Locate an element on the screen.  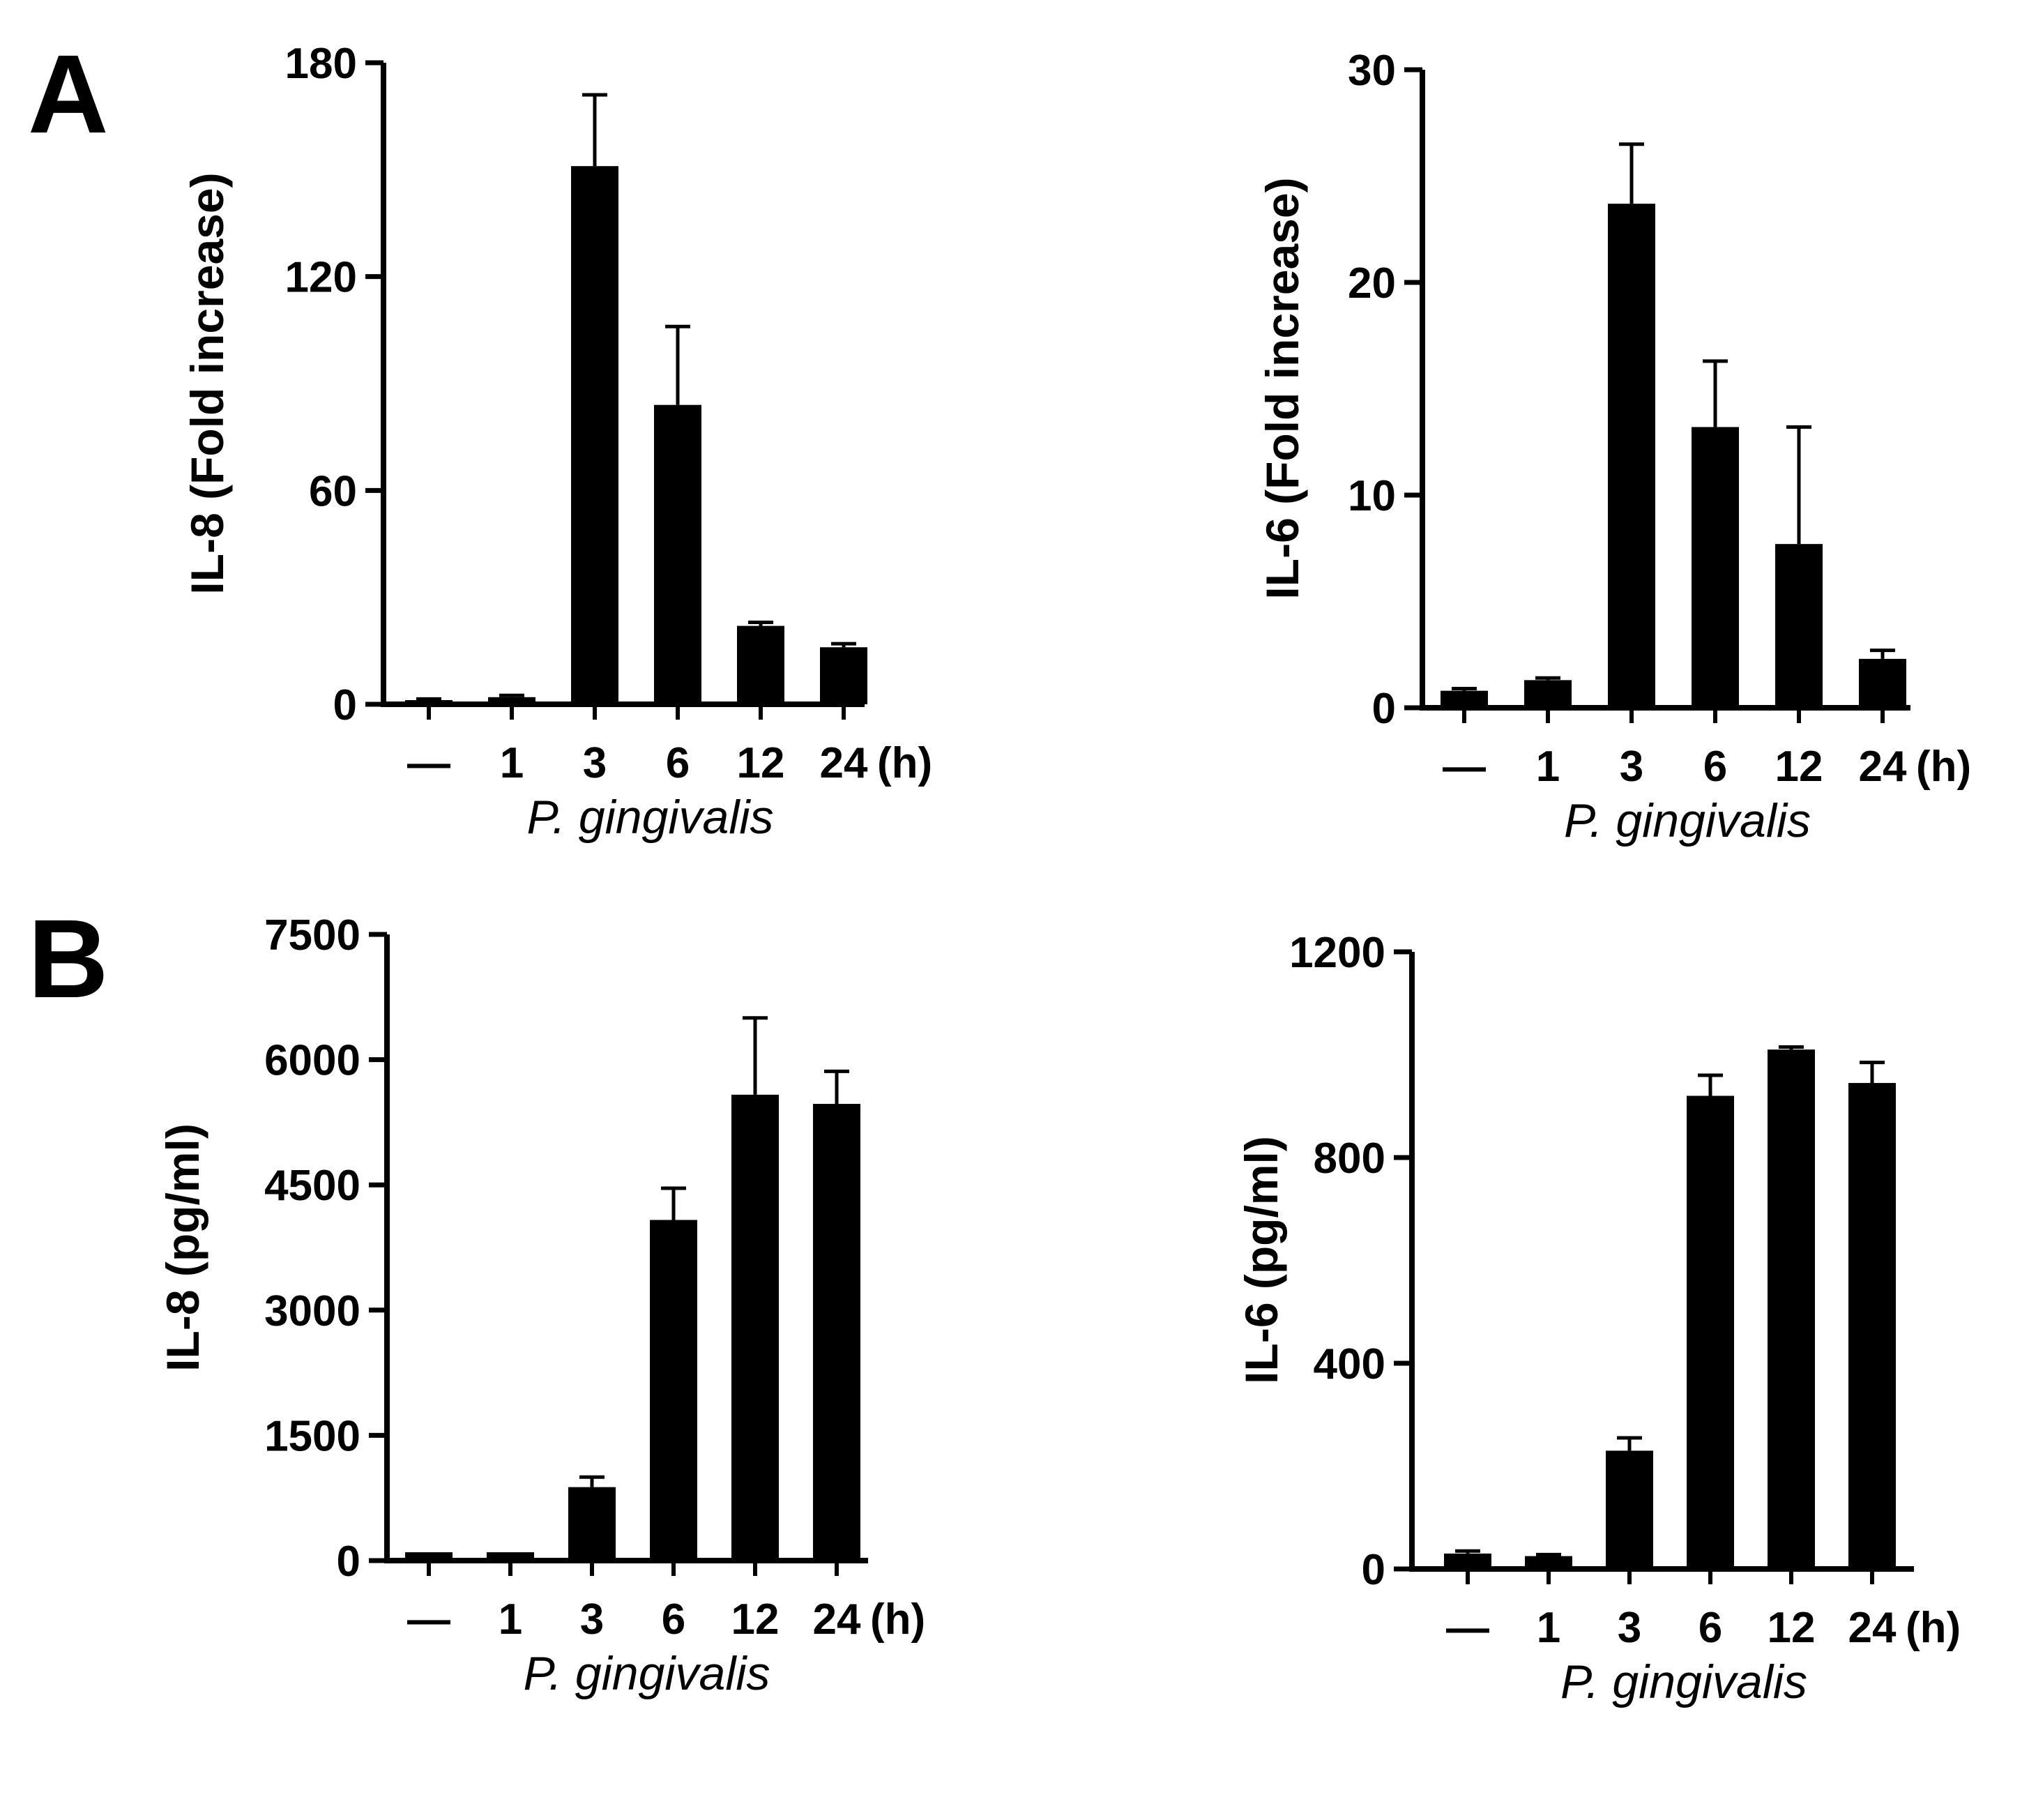
c0-y-tick-label: 0 is located at coordinates (345, 705).